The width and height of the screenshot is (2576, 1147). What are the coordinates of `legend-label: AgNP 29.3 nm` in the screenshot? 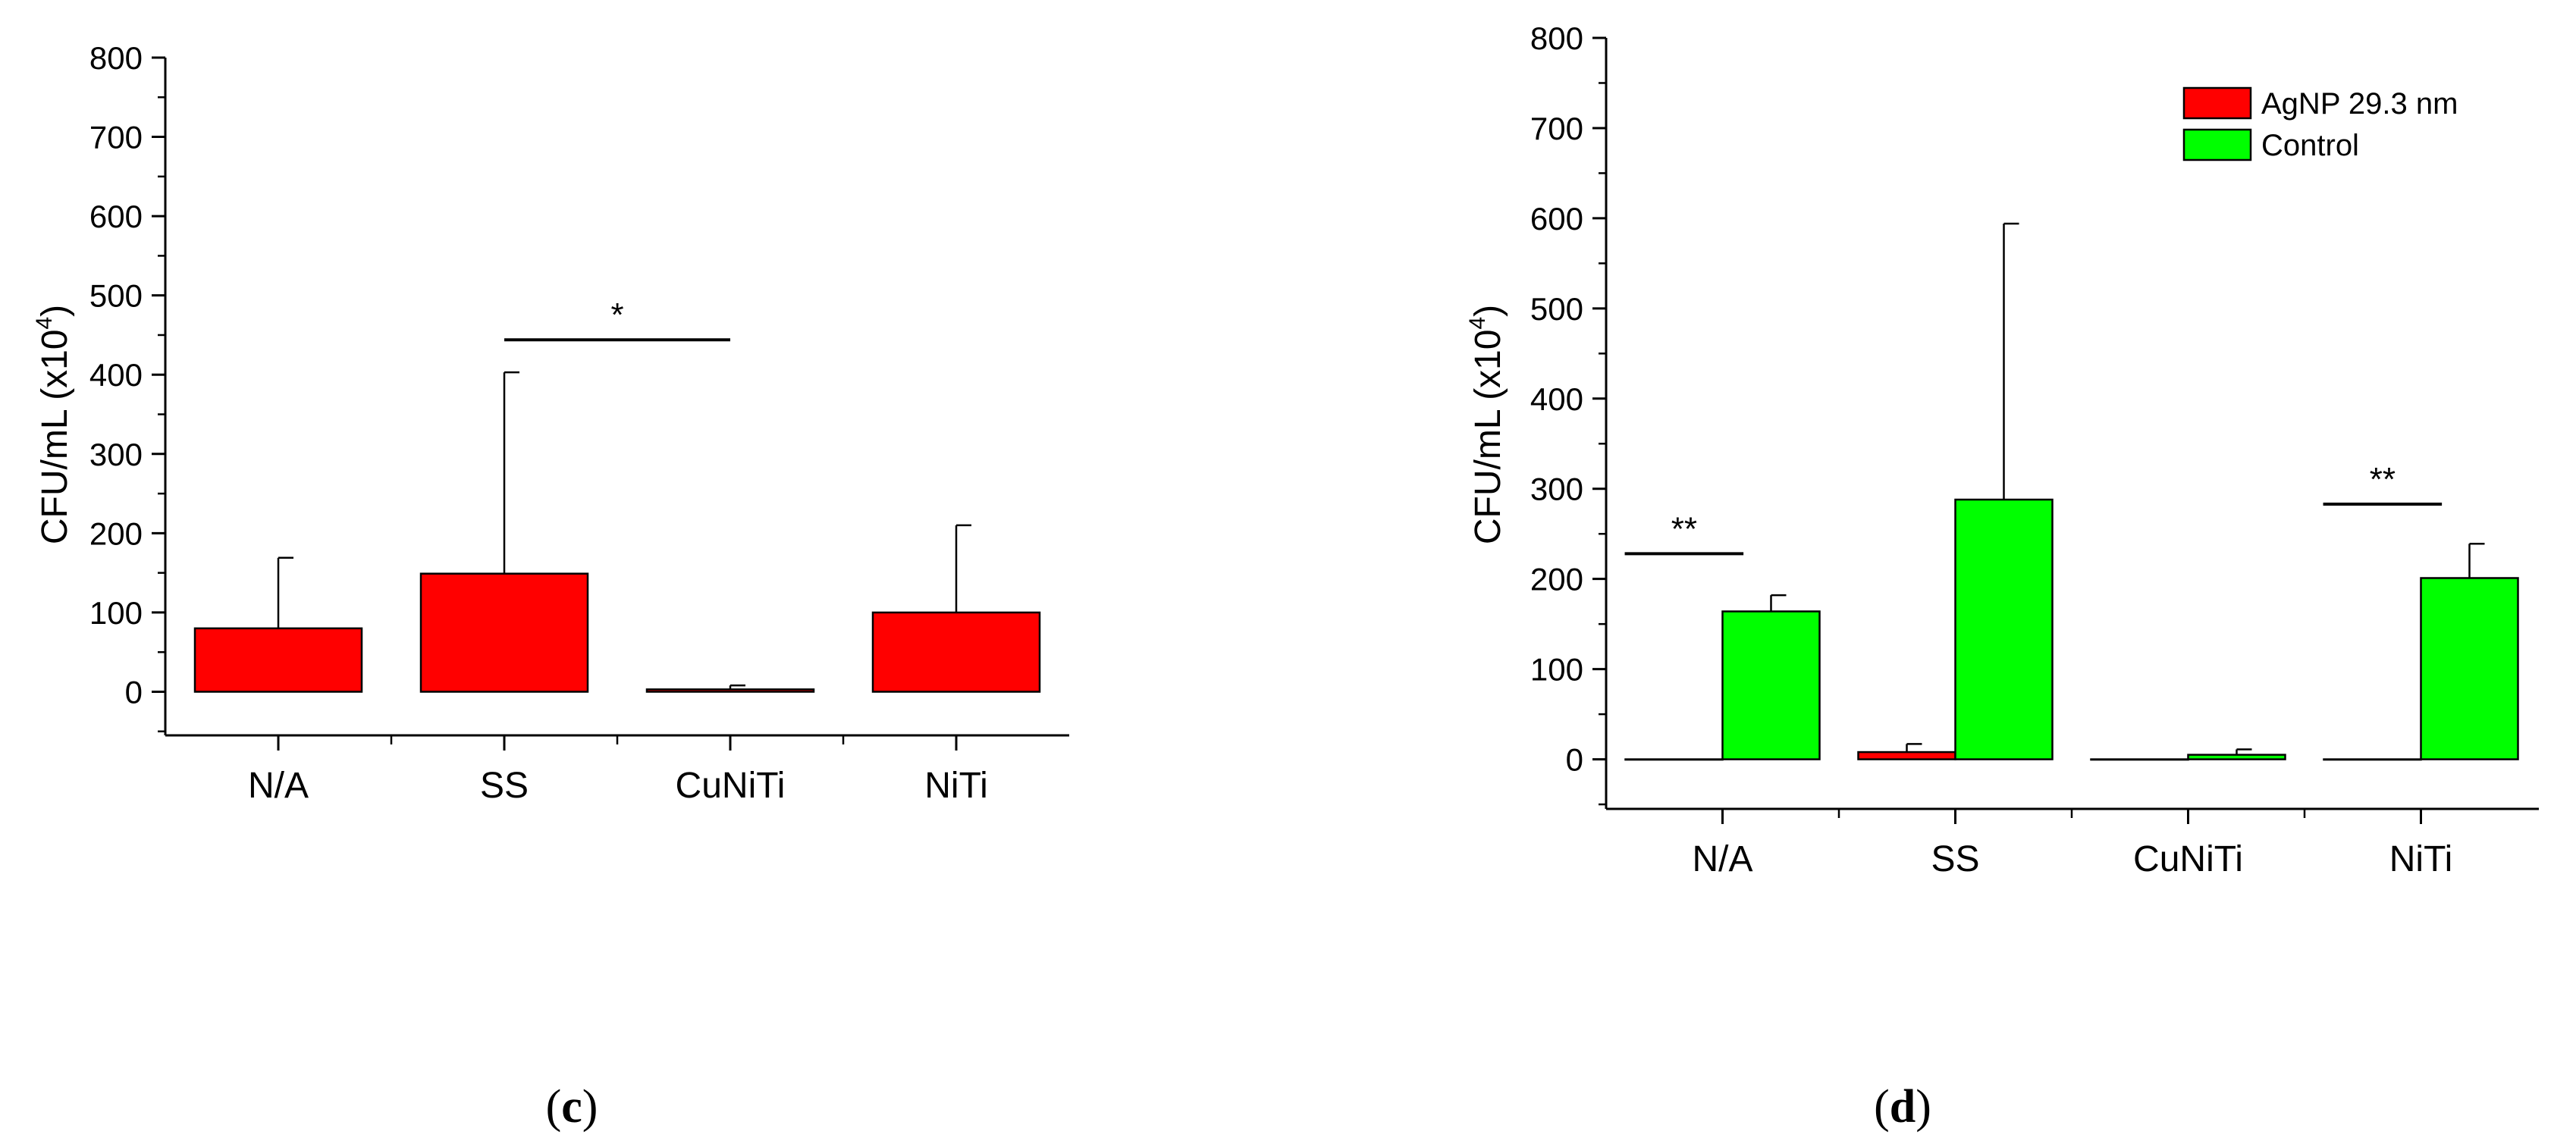 It's located at (2359, 104).